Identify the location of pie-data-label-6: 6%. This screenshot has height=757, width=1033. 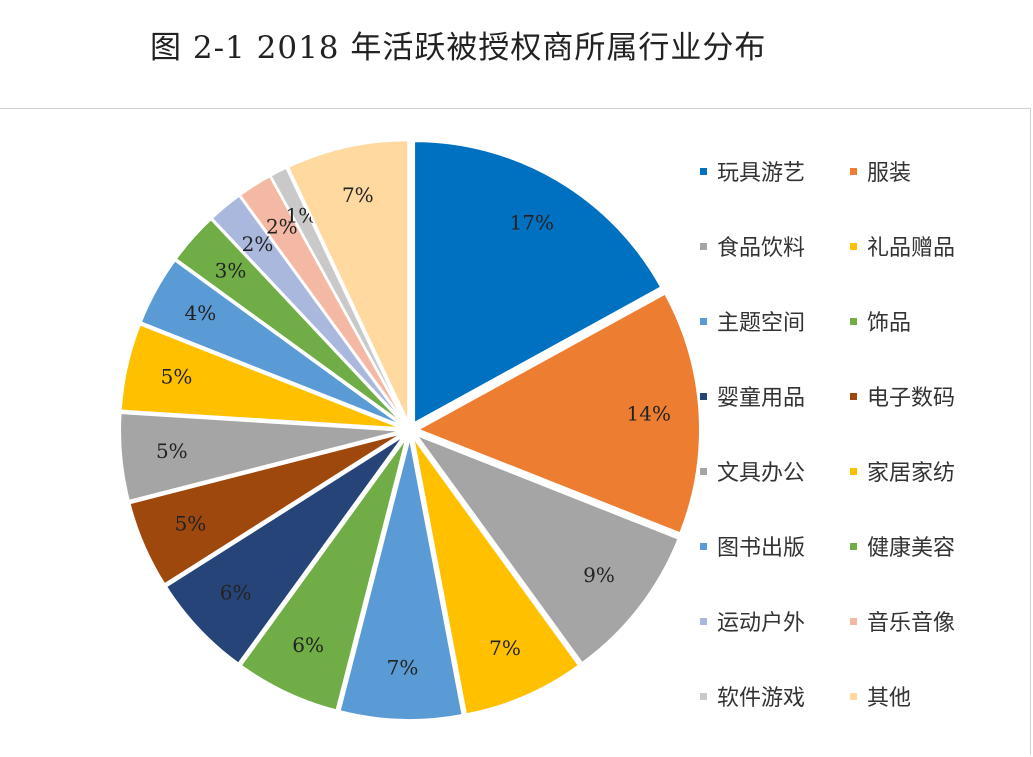
(236, 592).